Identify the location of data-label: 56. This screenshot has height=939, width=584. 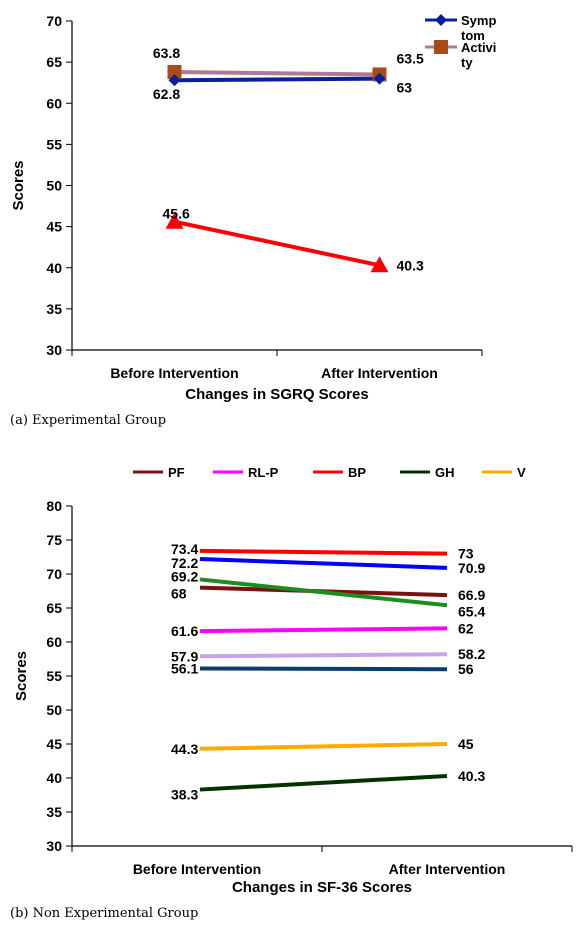
(466, 669).